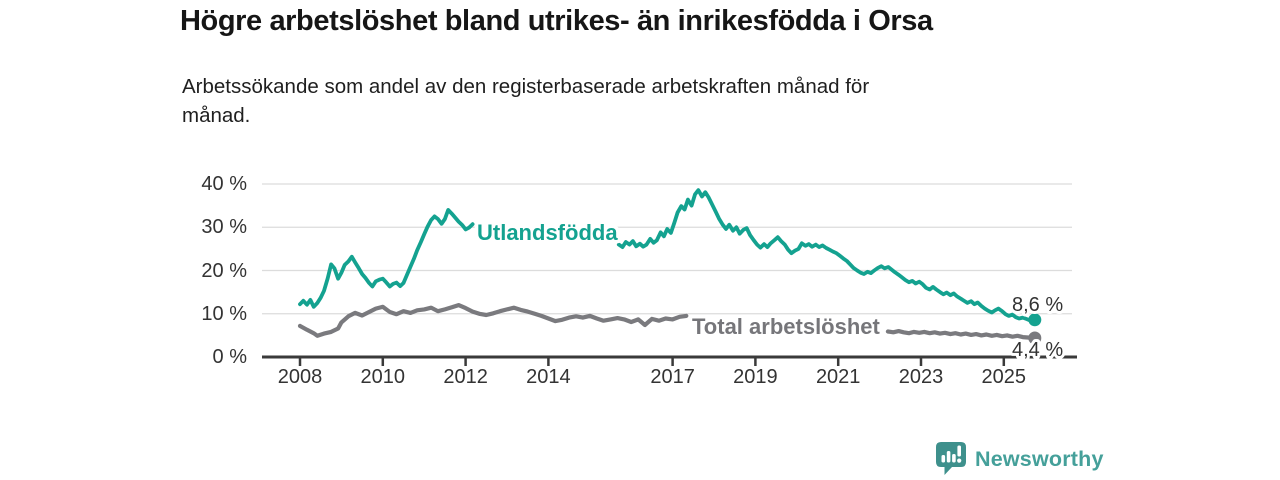 The height and width of the screenshot is (480, 1280). I want to click on x-axis, so click(669, 360).